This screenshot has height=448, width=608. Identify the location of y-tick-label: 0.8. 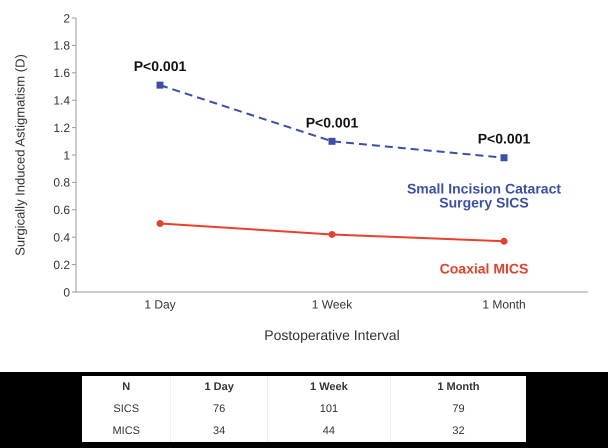
(61, 183).